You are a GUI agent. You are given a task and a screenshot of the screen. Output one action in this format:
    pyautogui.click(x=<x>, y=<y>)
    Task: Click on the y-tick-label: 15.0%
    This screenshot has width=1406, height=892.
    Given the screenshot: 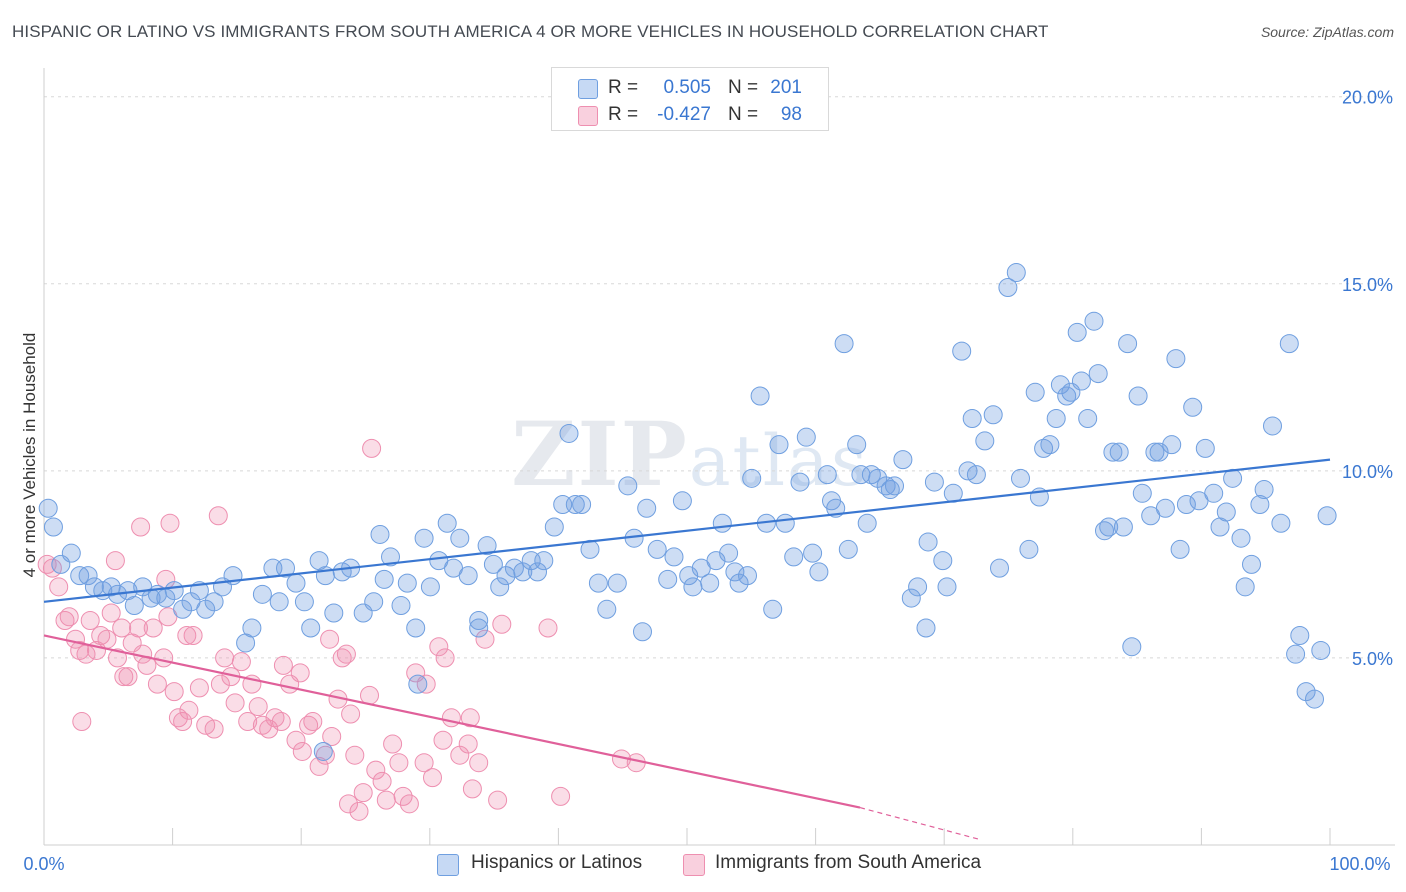 What is the action you would take?
    pyautogui.click(x=1367, y=285)
    